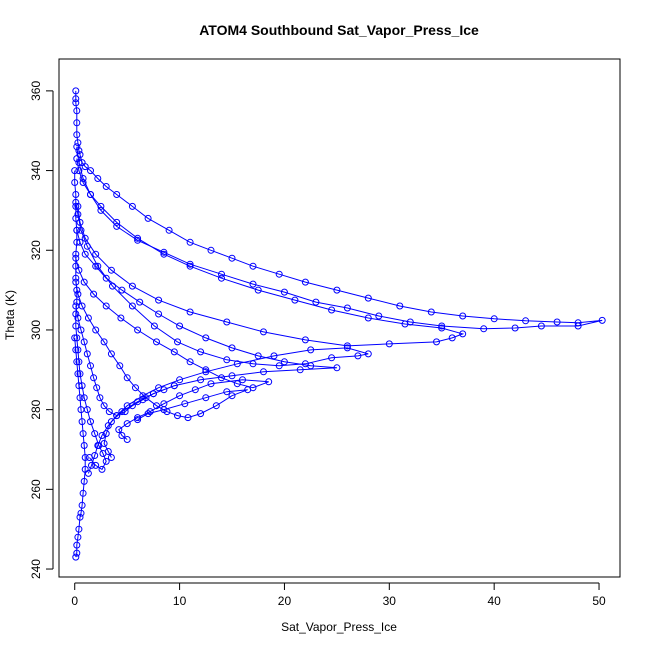 Image resolution: width=650 pixels, height=650 pixels. What do you see at coordinates (36, 330) in the screenshot?
I see `y-tick-label: 300` at bounding box center [36, 330].